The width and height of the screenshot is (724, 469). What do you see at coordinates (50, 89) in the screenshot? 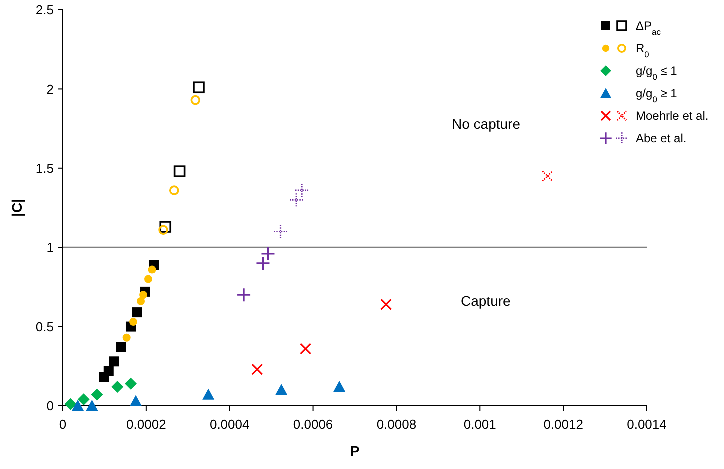
I see `y-tick-label: 2` at bounding box center [50, 89].